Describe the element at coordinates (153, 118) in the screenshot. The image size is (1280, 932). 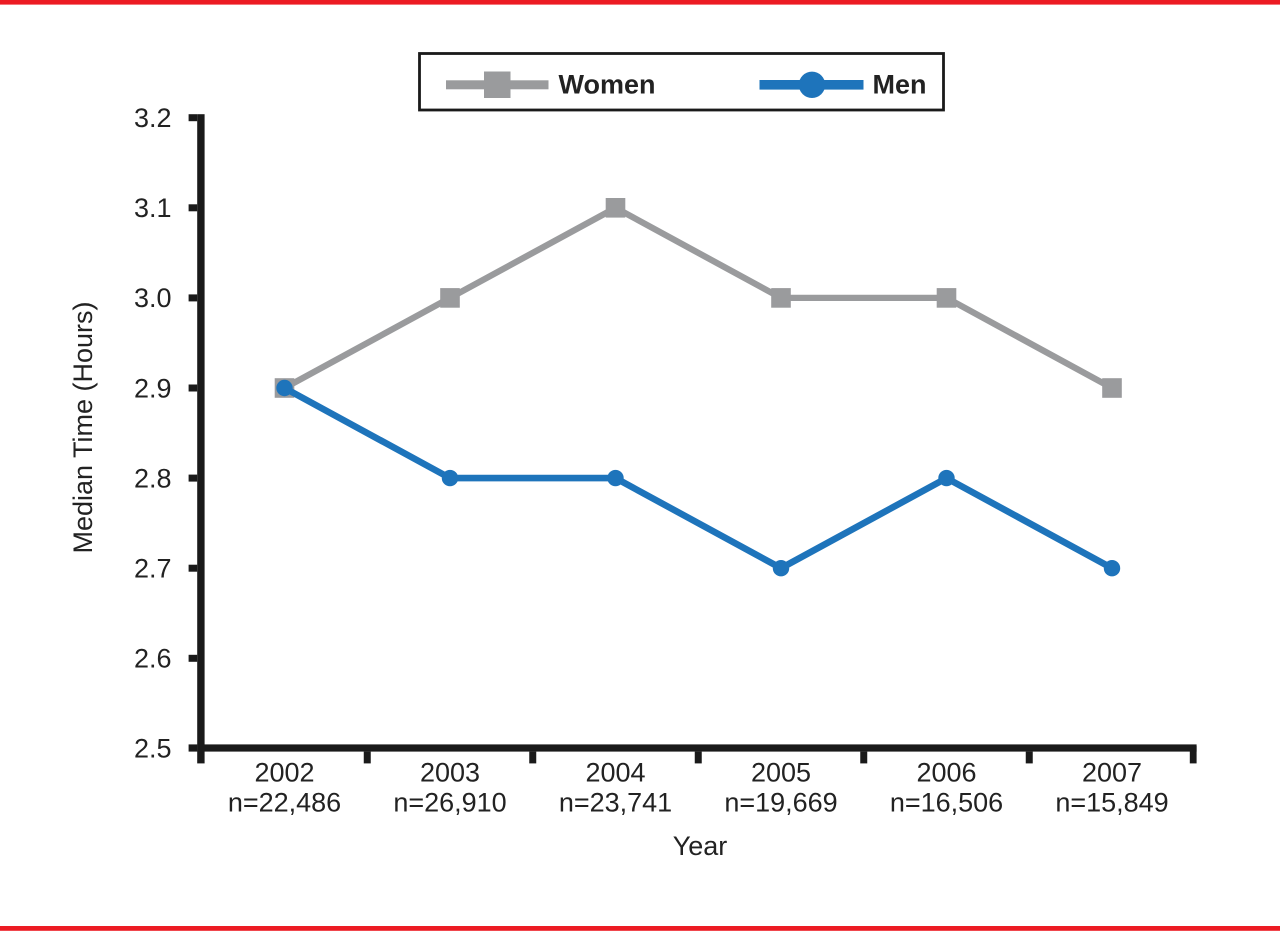
I see `svg-text: 3.2` at that location.